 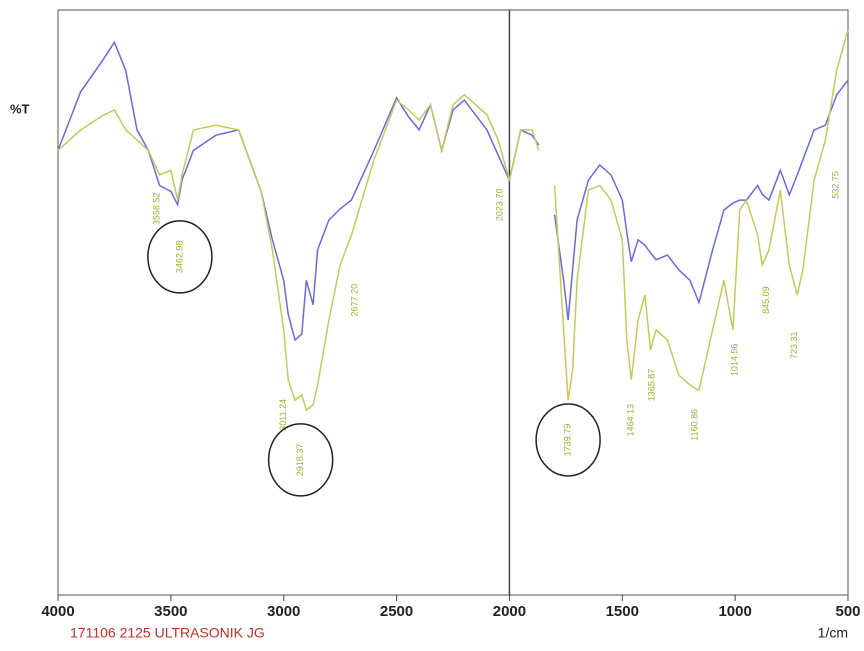 What do you see at coordinates (509, 611) in the screenshot?
I see `x-tick-label: 2000` at bounding box center [509, 611].